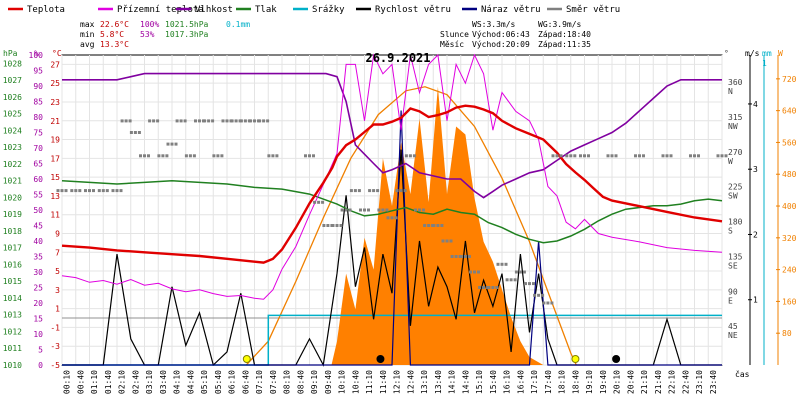 This screenshot has width=800, height=400. What do you see at coordinates (733, 335) in the screenshot?
I see `direction-tick-name: NE` at bounding box center [733, 335].